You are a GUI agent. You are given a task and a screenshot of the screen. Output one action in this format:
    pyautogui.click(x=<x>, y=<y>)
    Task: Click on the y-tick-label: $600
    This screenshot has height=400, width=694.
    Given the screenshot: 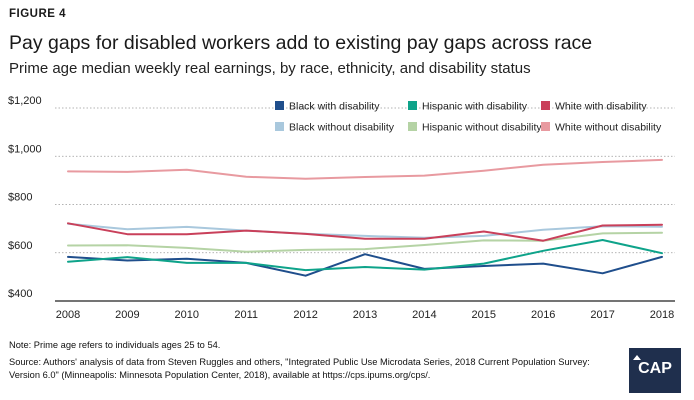 What is the action you would take?
    pyautogui.click(x=20, y=246)
    